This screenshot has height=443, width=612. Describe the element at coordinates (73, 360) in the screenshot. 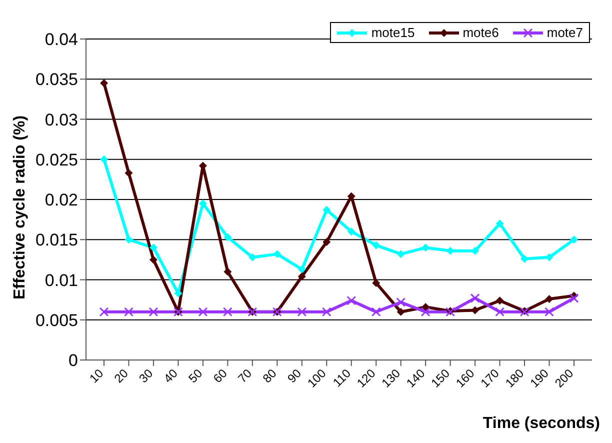

I see `y-tick-label: 0` at that location.